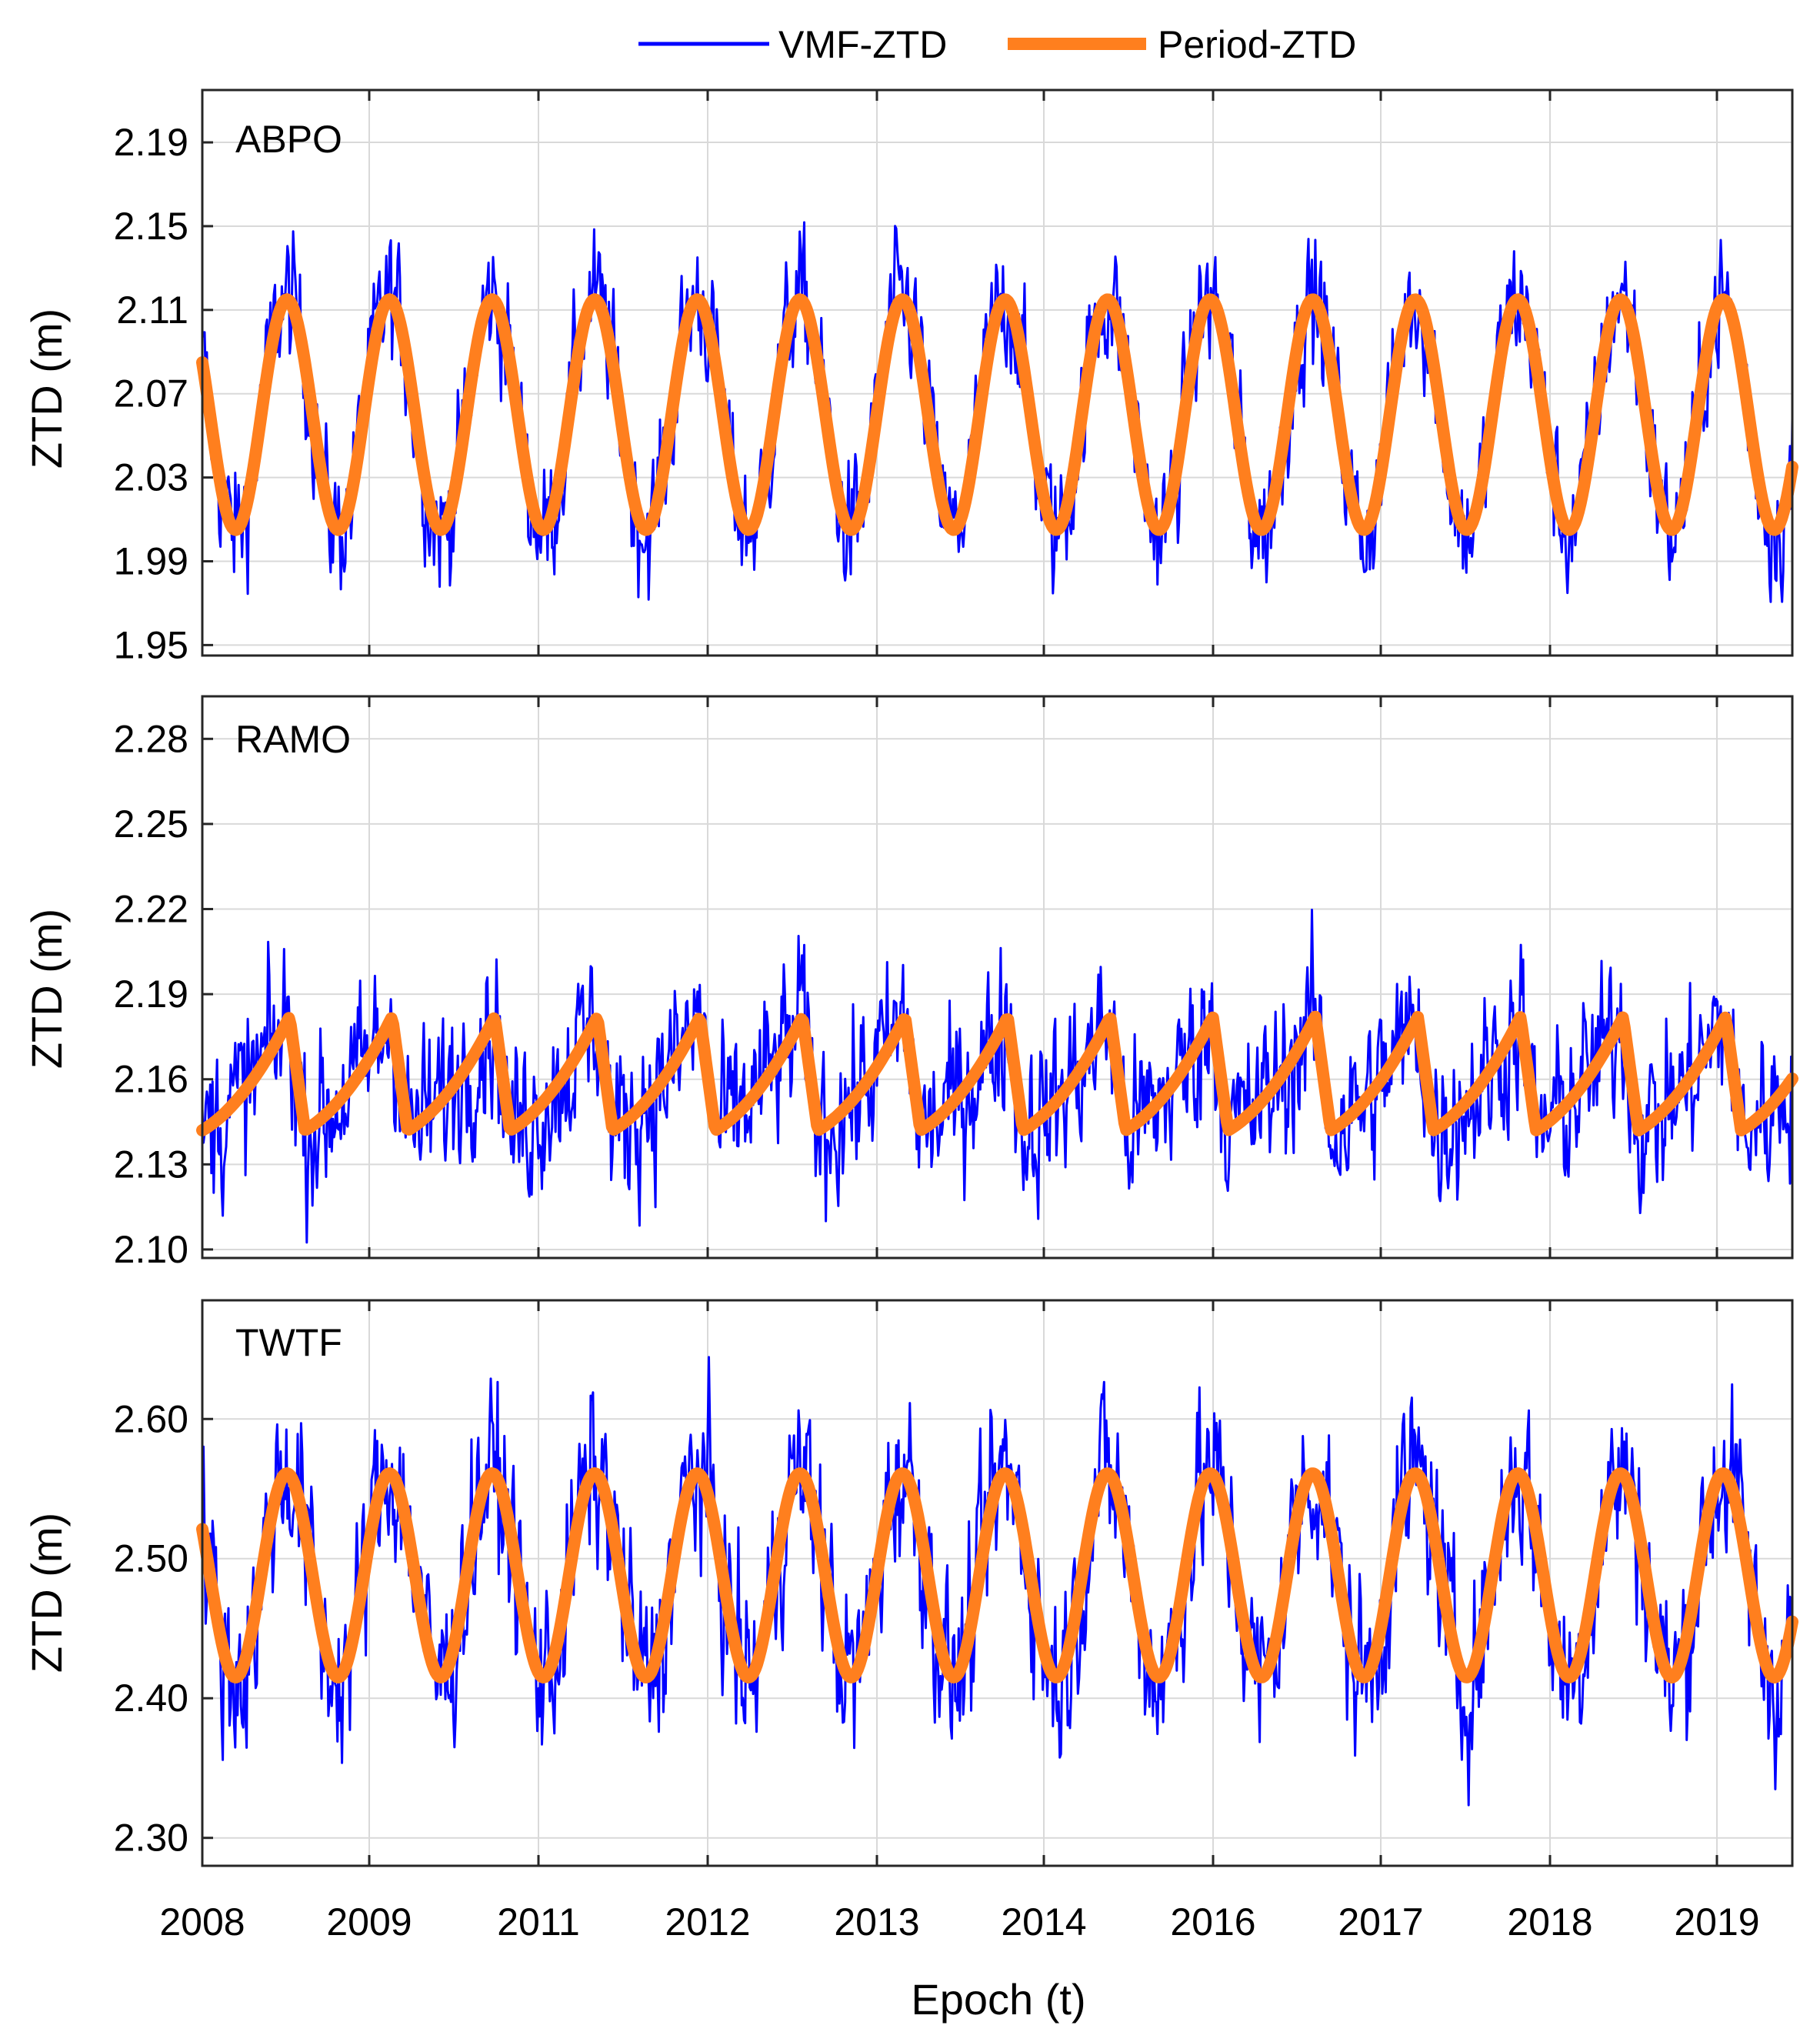 The width and height of the screenshot is (1820, 2042). I want to click on y-tick-label: 2.11, so click(152, 310).